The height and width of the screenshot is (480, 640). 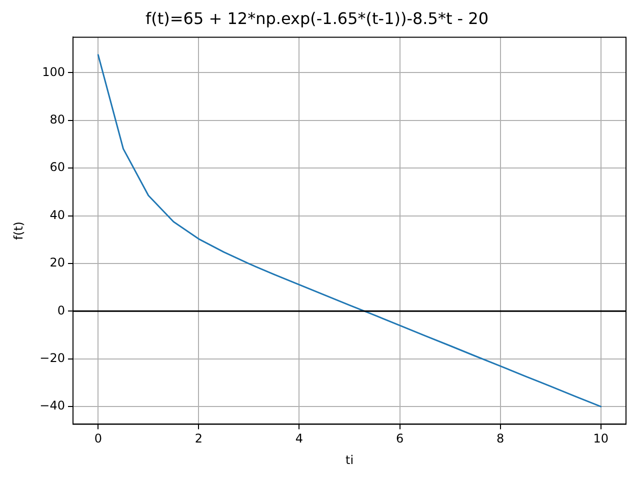 What do you see at coordinates (198, 439) in the screenshot?
I see `x-tick-label: 2` at bounding box center [198, 439].